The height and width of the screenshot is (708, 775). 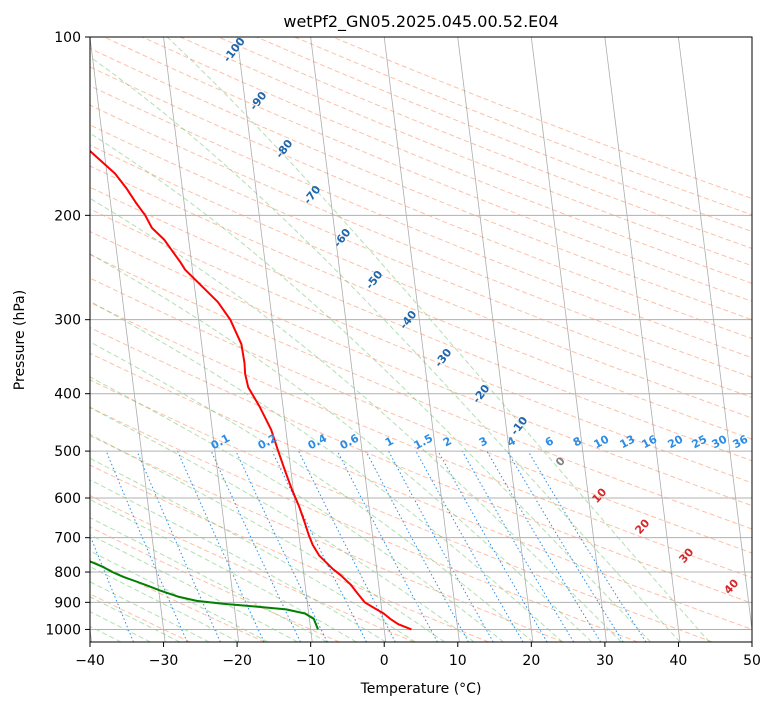 What do you see at coordinates (67, 452) in the screenshot?
I see `y-tick-label: 500` at bounding box center [67, 452].